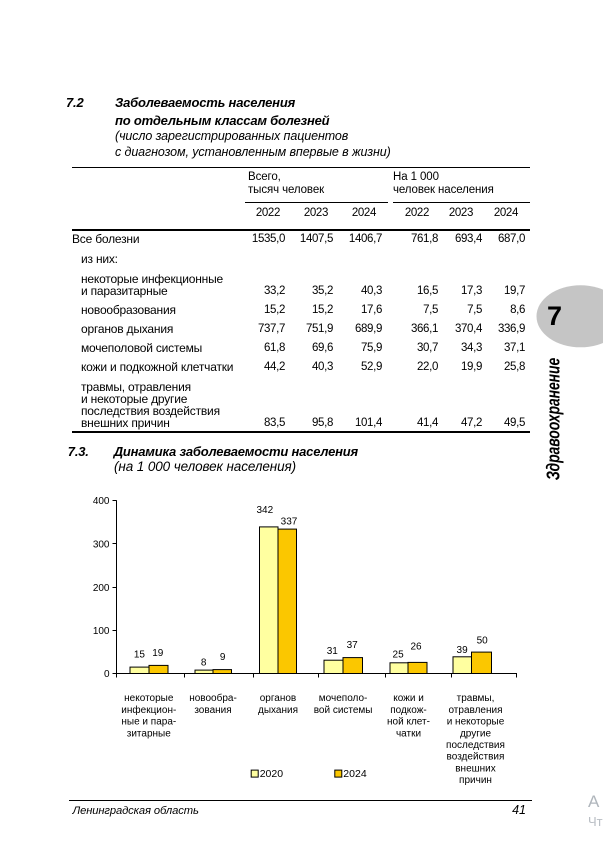 The height and width of the screenshot is (861, 603). What do you see at coordinates (101, 545) in the screenshot?
I see `svg-text: 300` at bounding box center [101, 545].